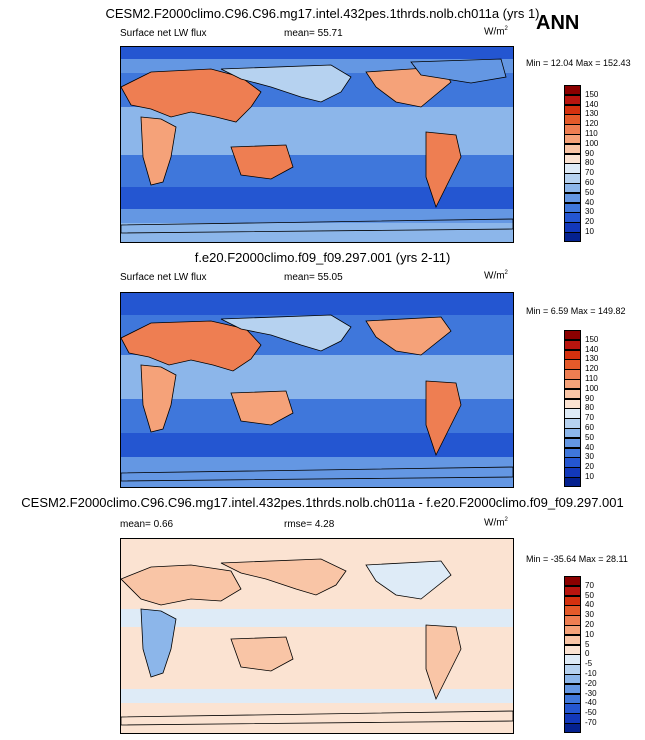 The height and width of the screenshot is (740, 645). What do you see at coordinates (587, 654) in the screenshot?
I see `colorbar-tick-label: 0` at bounding box center [587, 654].